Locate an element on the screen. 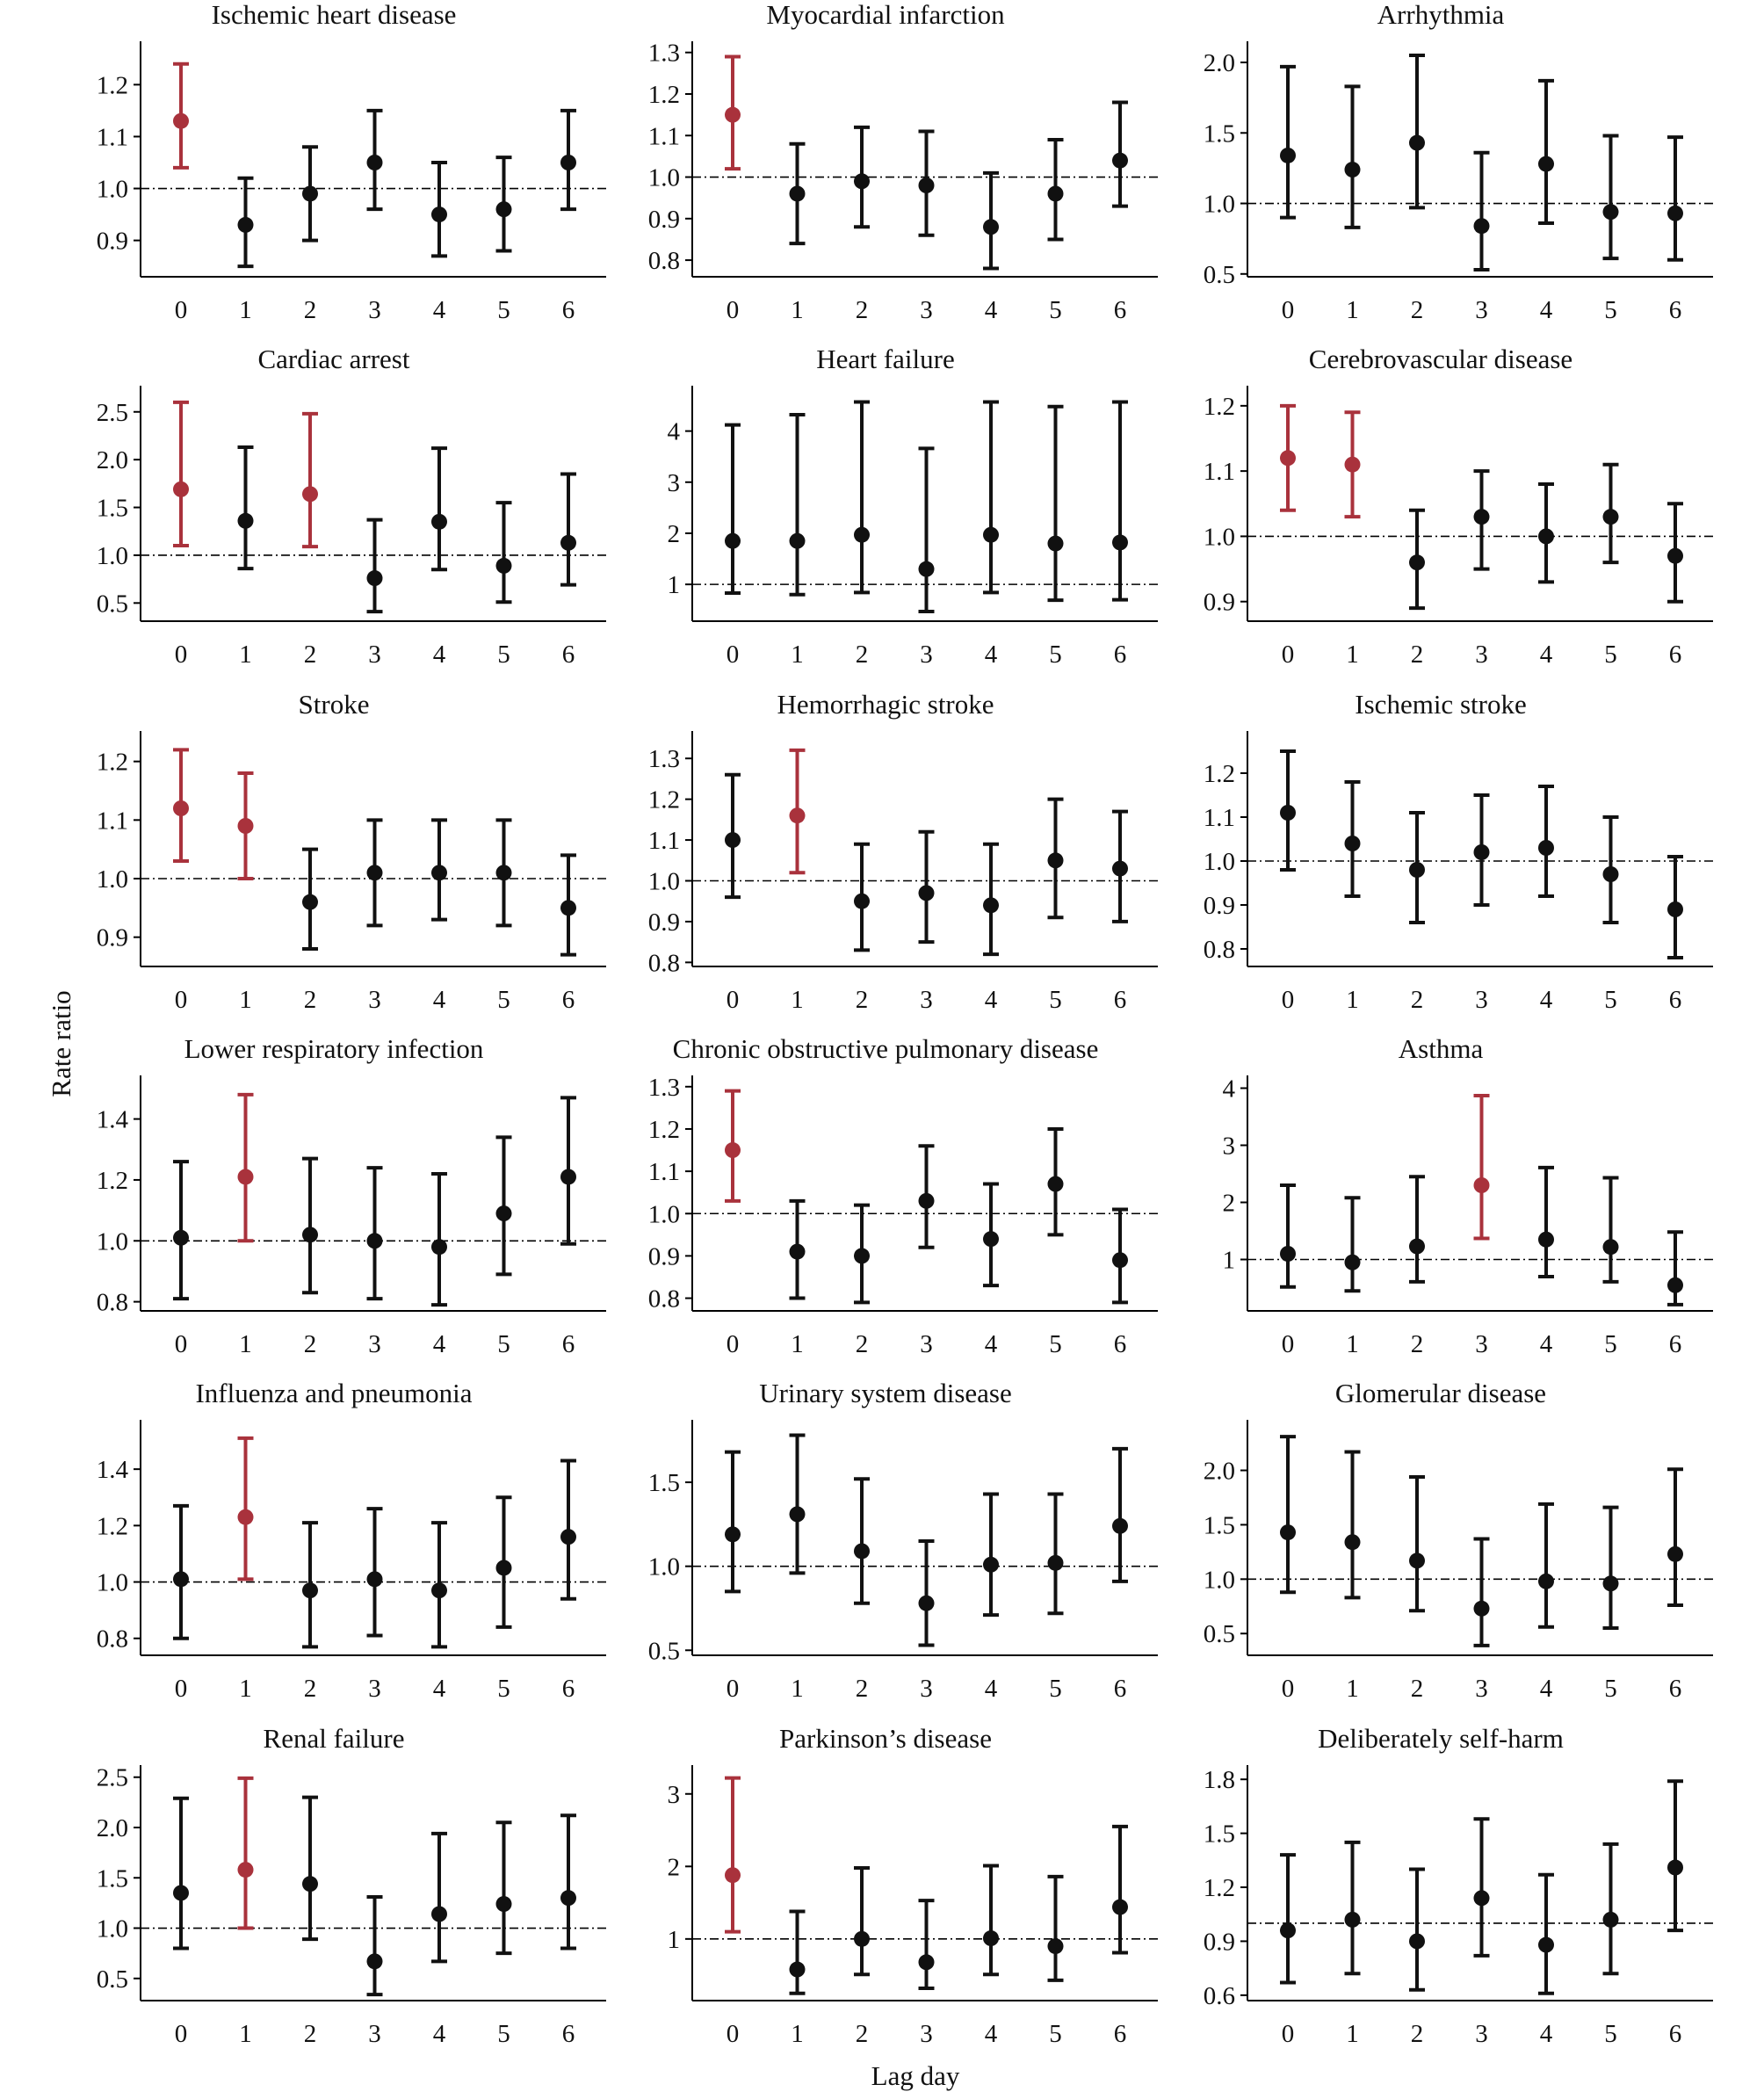 This screenshot has height=2099, width=1764. y-tick-label: 1.1 is located at coordinates (113, 821).